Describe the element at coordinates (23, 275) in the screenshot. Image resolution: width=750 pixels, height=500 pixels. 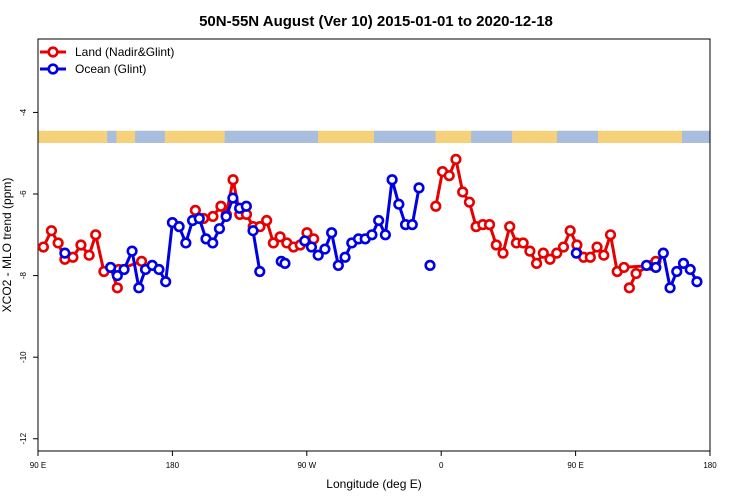
I see `y-tick-label: -8` at that location.